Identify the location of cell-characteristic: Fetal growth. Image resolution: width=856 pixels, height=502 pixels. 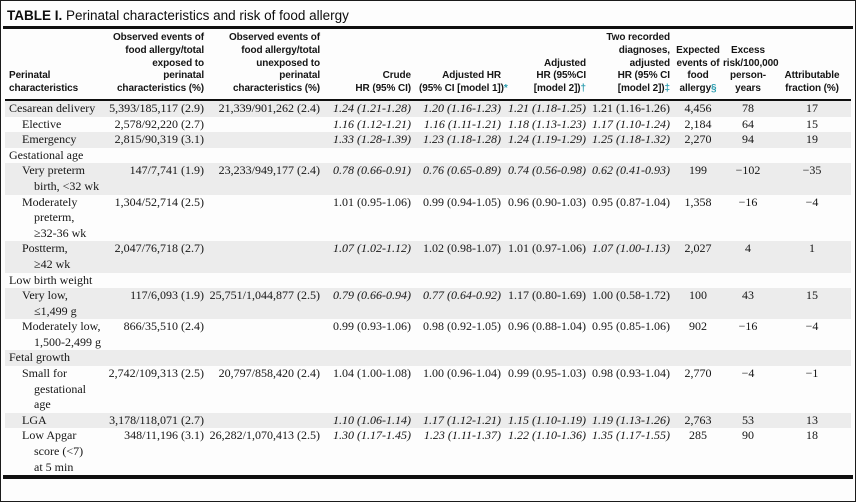
(54, 358).